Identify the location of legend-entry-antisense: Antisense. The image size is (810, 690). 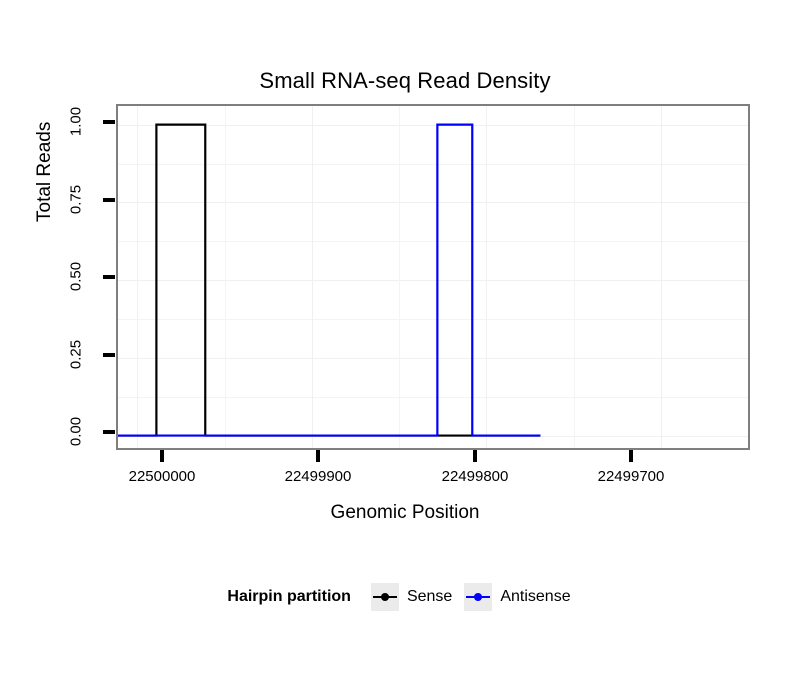
(517, 597).